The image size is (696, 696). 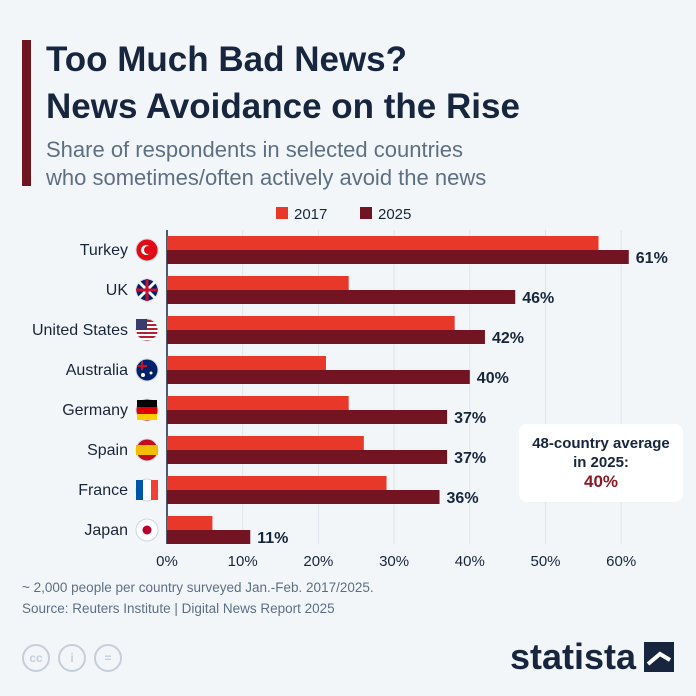 I want to click on category-label: Germany, so click(x=95, y=410).